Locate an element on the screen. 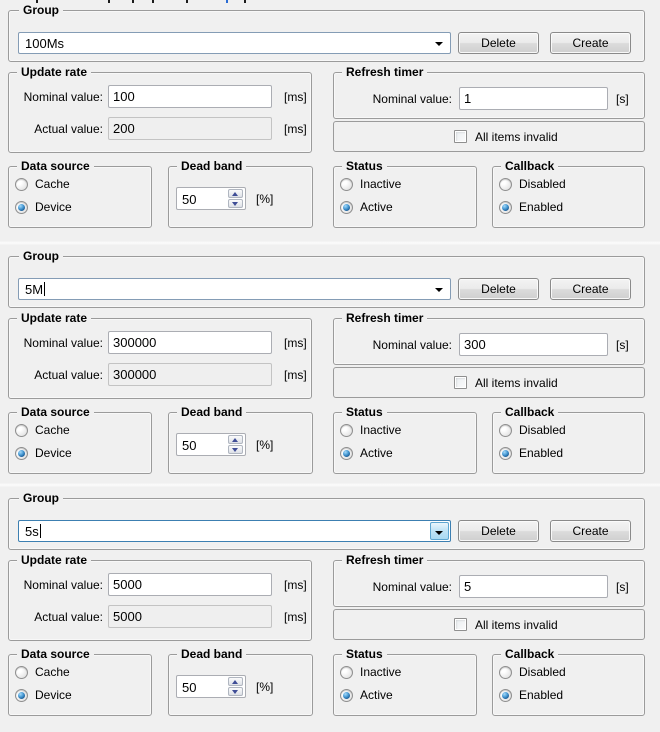 The height and width of the screenshot is (732, 660). radio-active-label: Active is located at coordinates (376, 695).